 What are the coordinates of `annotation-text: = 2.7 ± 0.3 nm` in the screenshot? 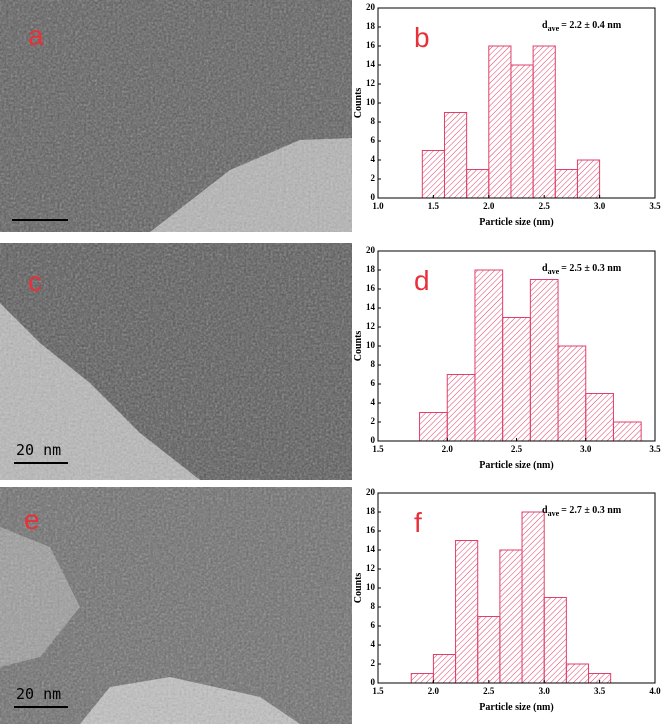 It's located at (591, 510).